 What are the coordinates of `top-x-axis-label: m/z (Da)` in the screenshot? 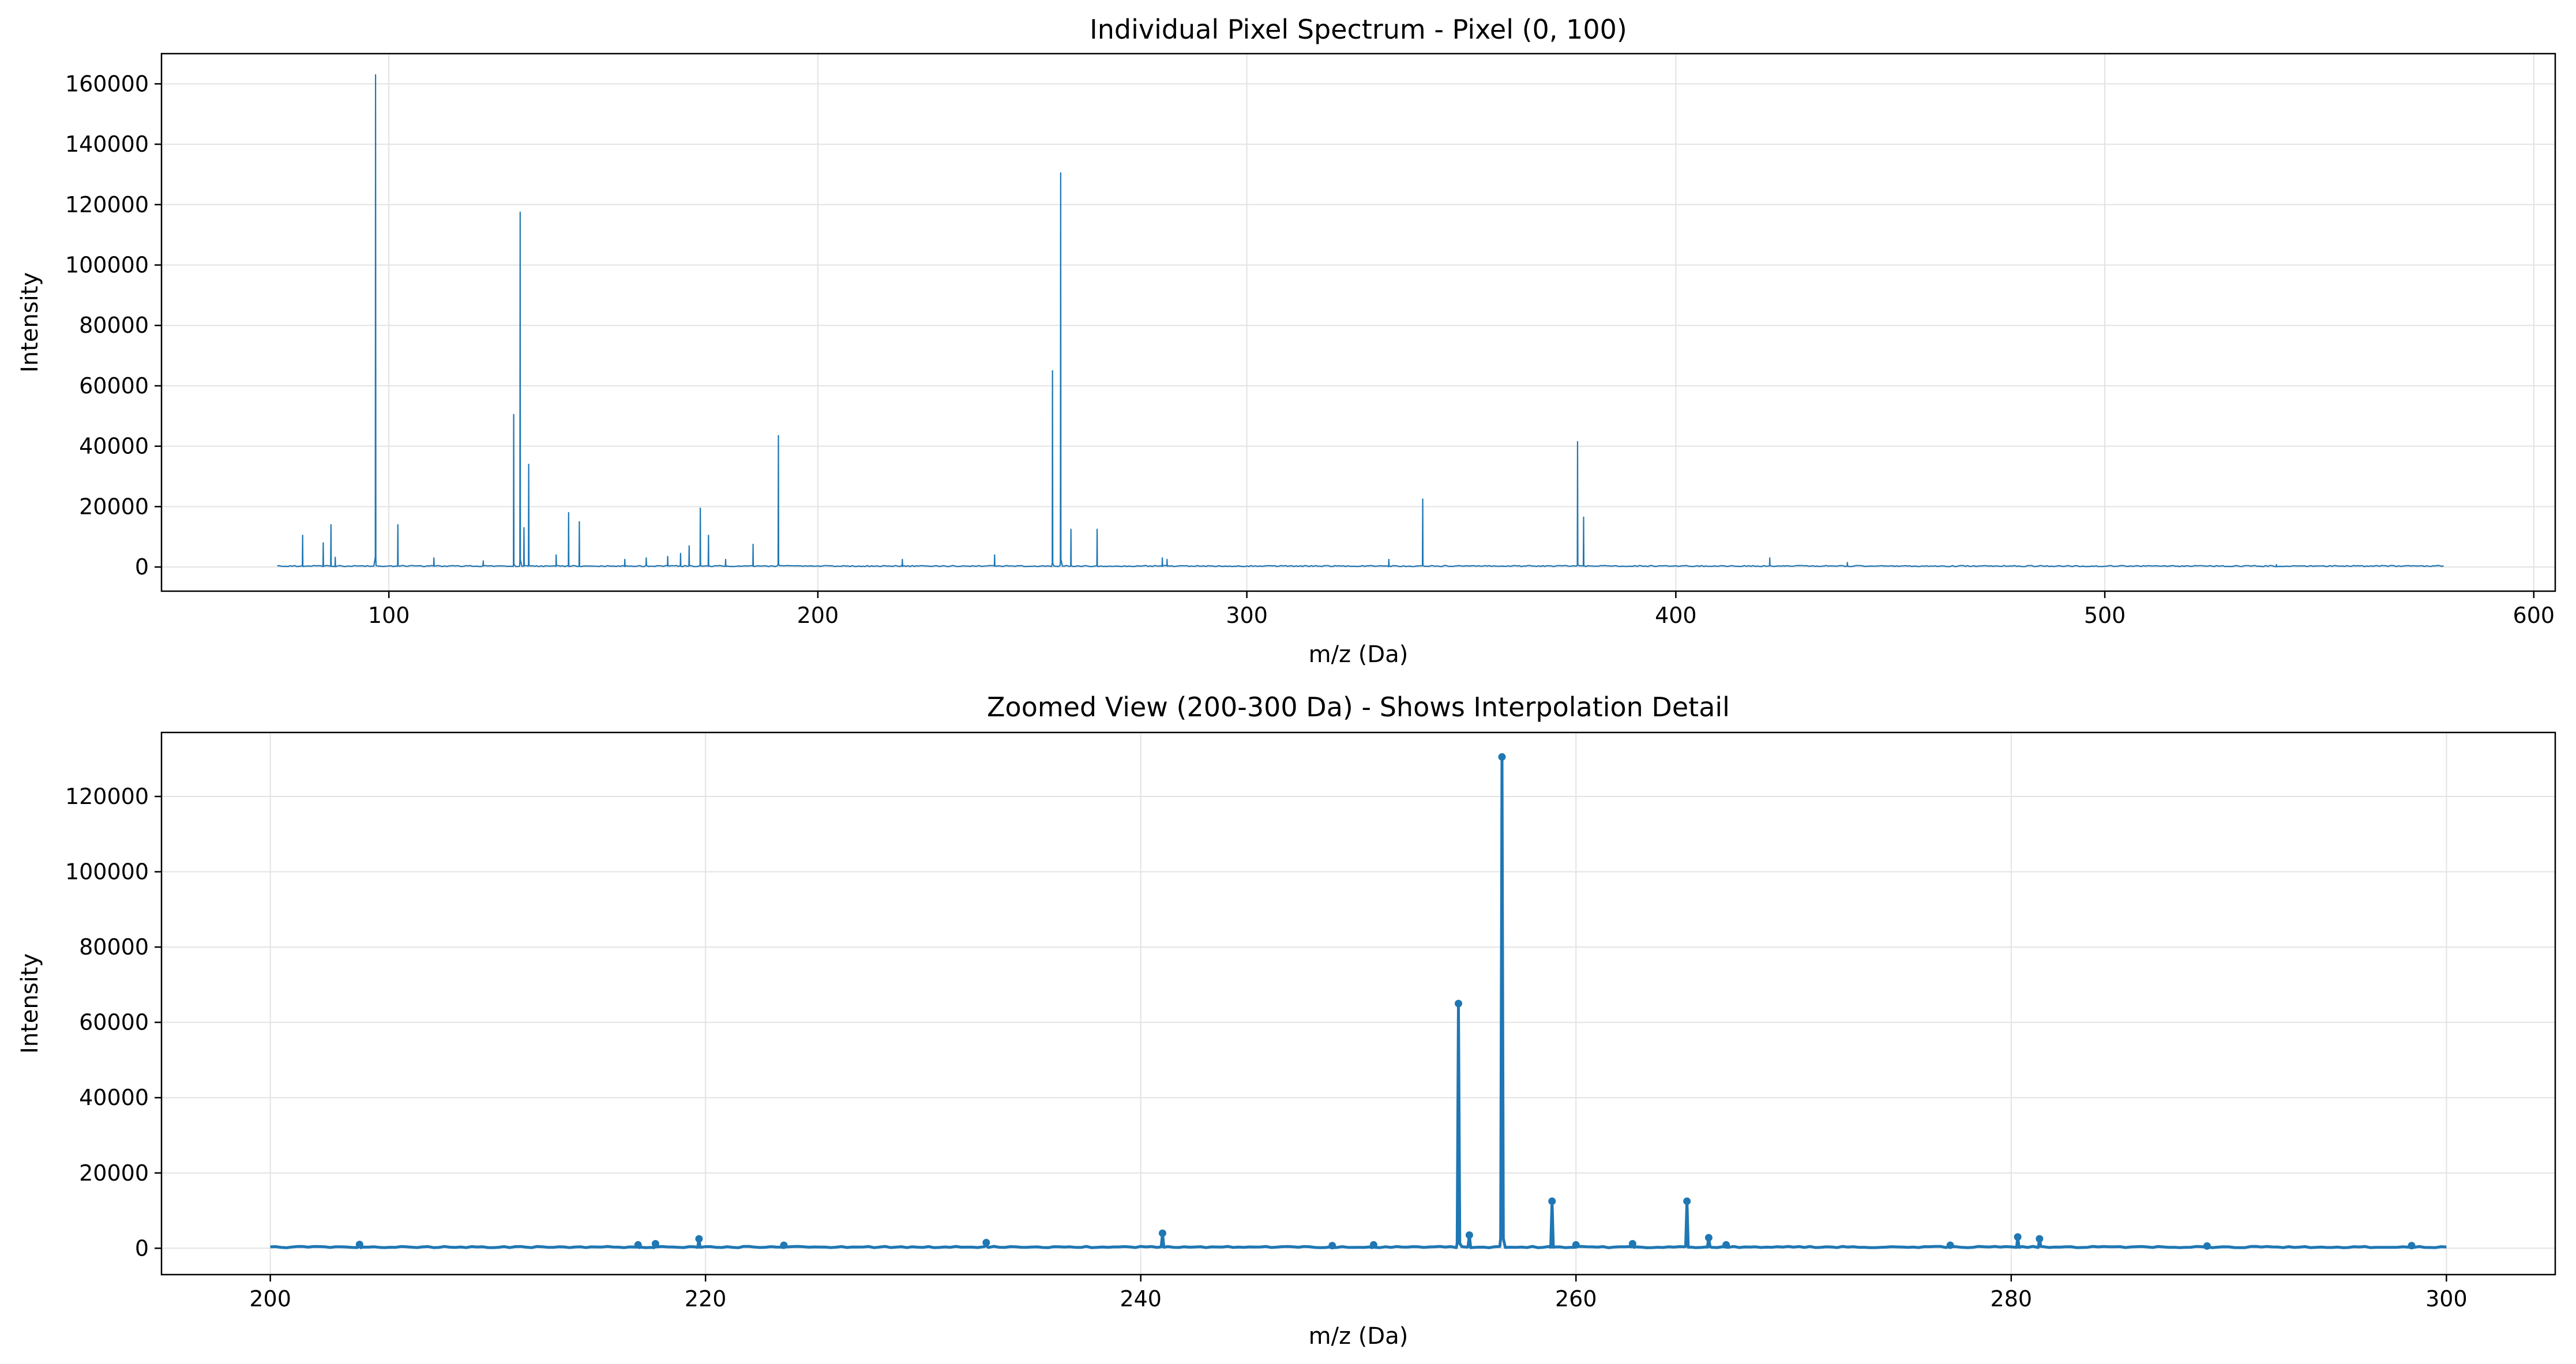 It's located at (1359, 655).